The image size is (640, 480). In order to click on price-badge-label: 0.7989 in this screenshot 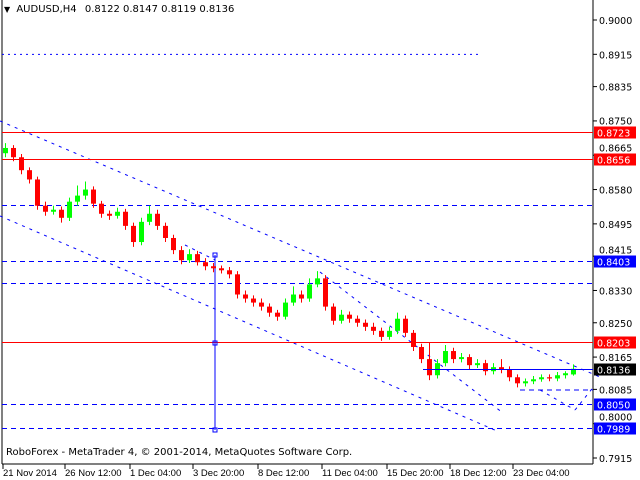, I will do `click(613, 430)`.